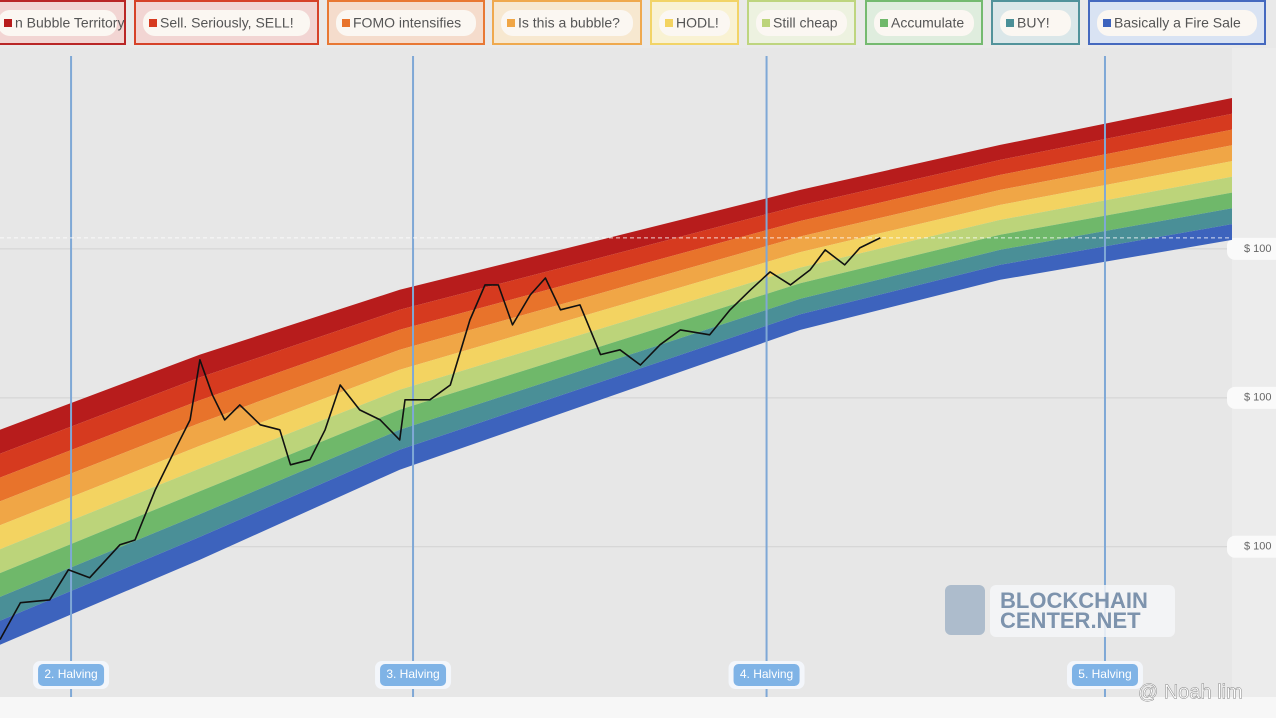 This screenshot has height=718, width=1276. I want to click on legend-label: Accumulate, so click(927, 23).